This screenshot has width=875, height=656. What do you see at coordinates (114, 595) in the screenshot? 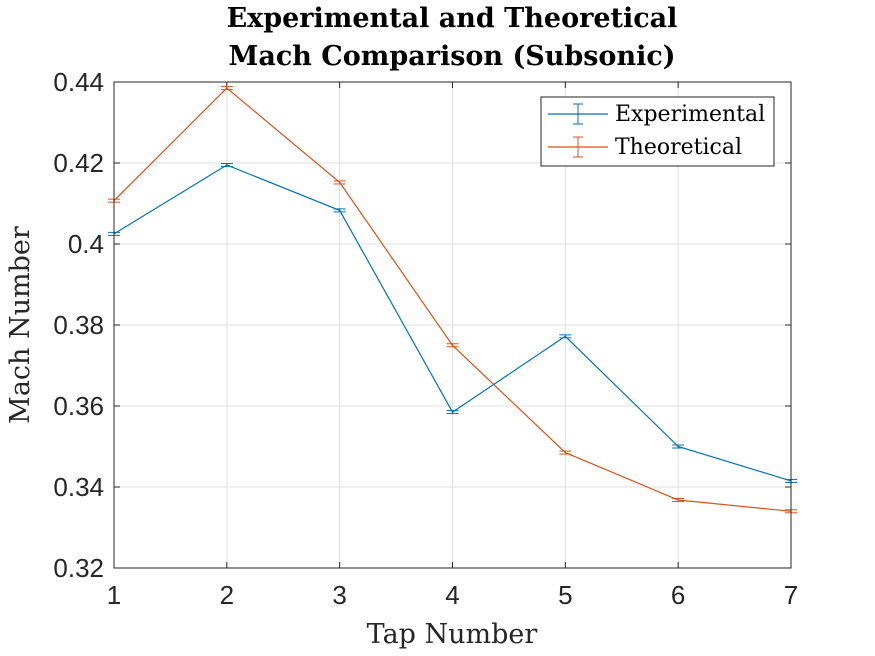
I see `x-tick-label: 1` at bounding box center [114, 595].